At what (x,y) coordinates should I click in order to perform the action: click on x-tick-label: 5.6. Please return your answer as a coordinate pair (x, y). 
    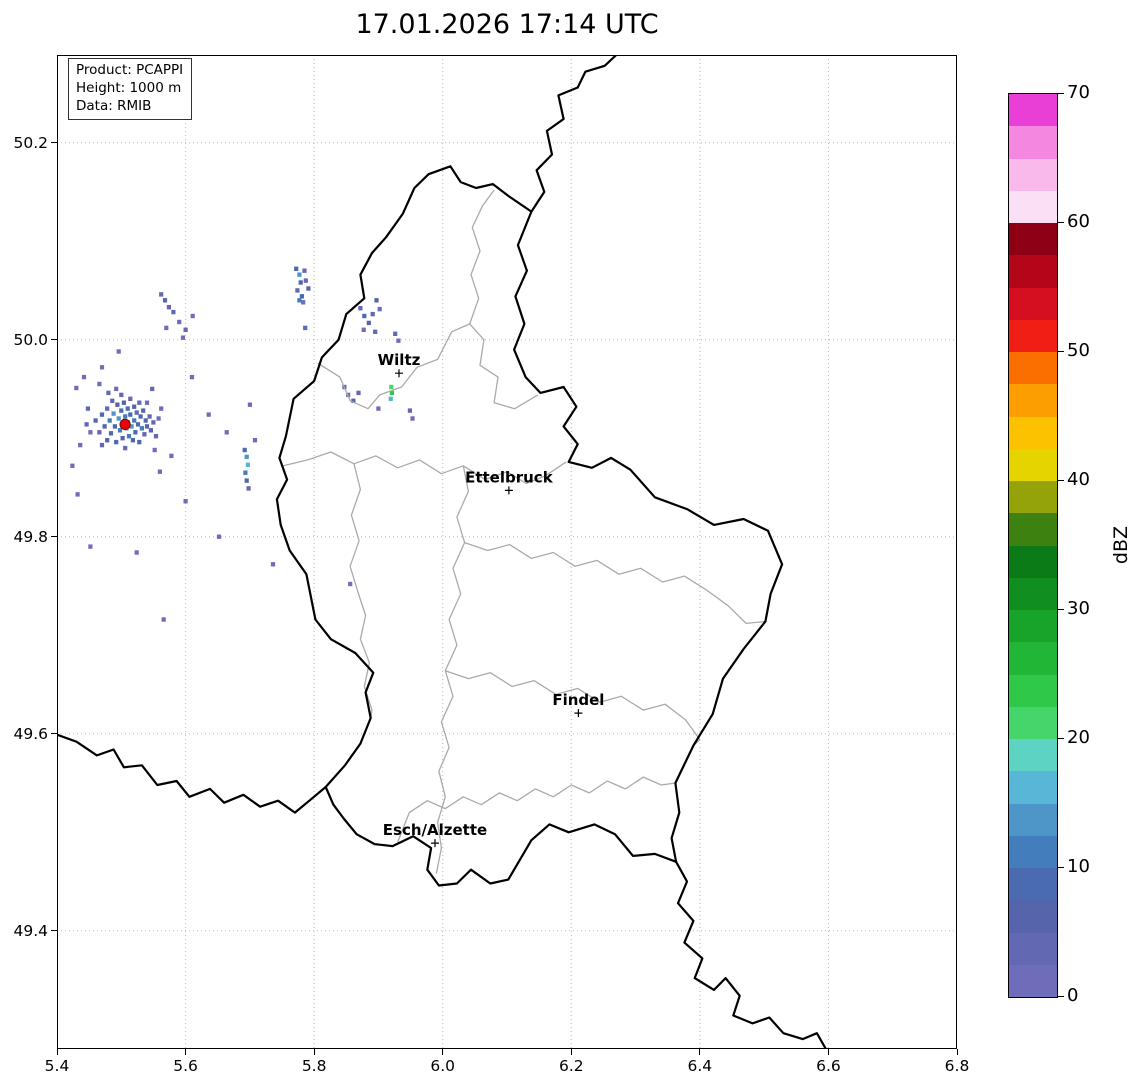
    Looking at the image, I should click on (185, 1066).